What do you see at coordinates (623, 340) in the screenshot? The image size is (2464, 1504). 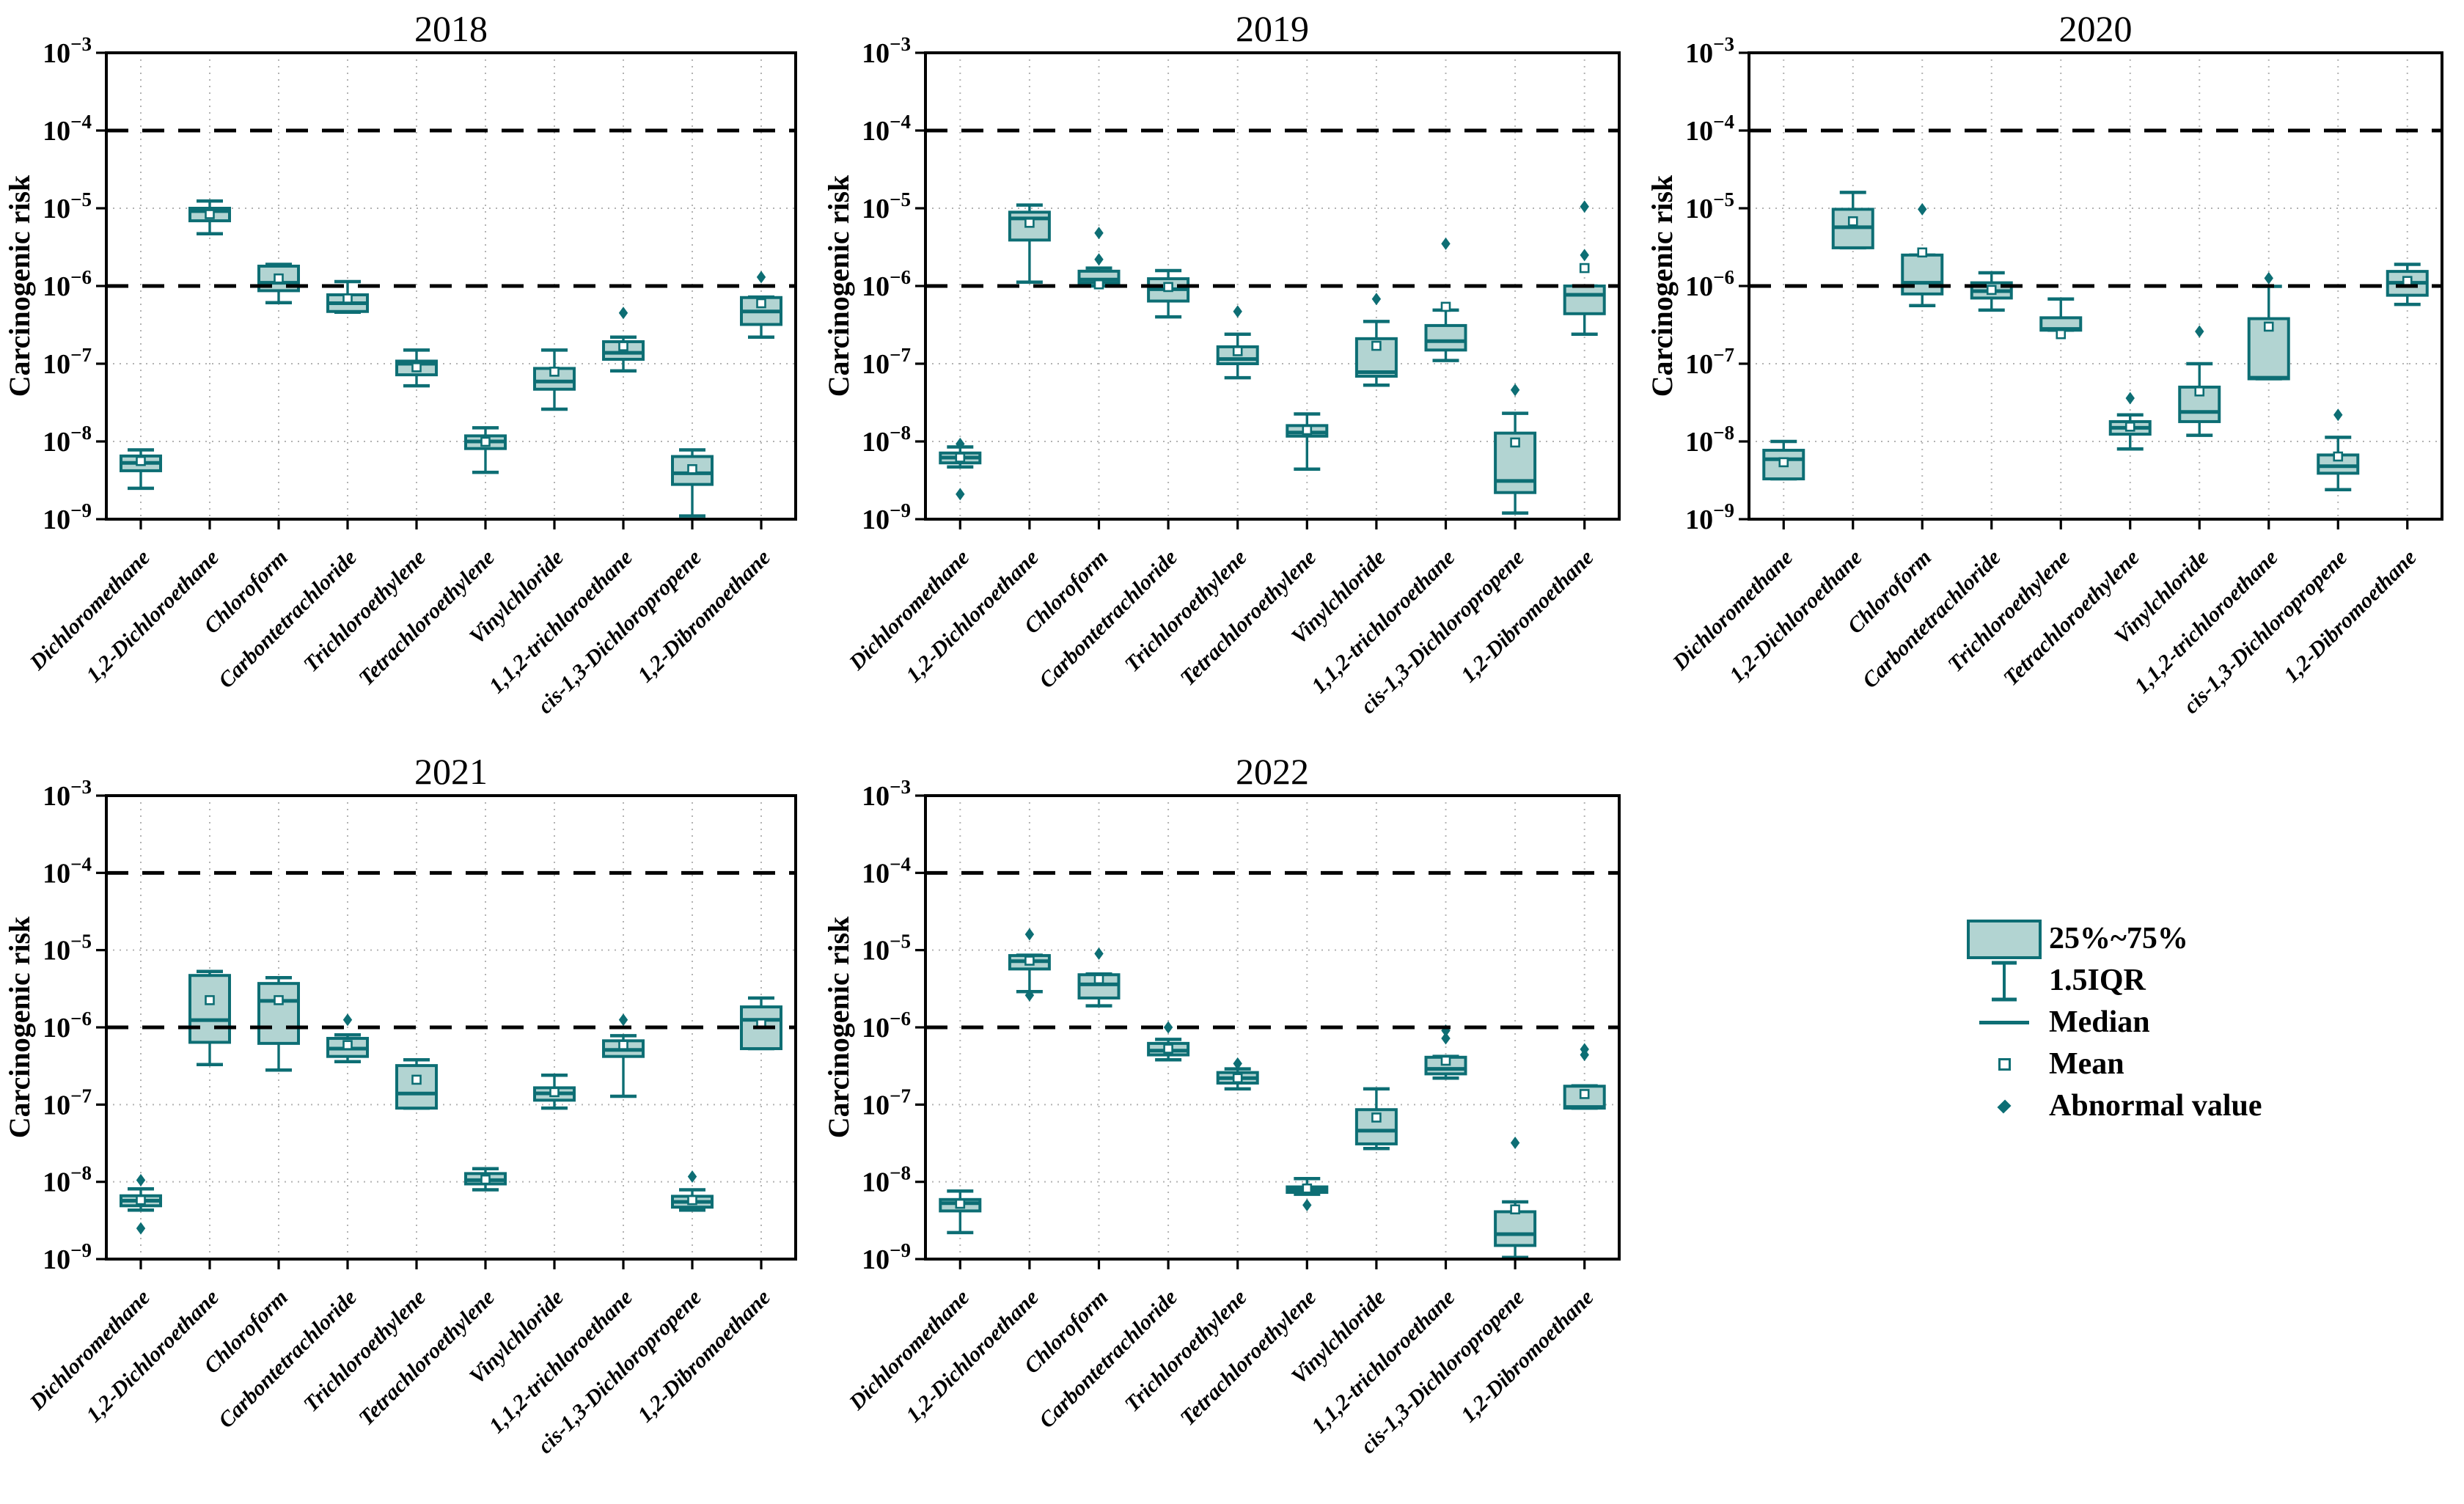 I see `boxplot-2018-1,1,2-trichloroethane` at bounding box center [623, 340].